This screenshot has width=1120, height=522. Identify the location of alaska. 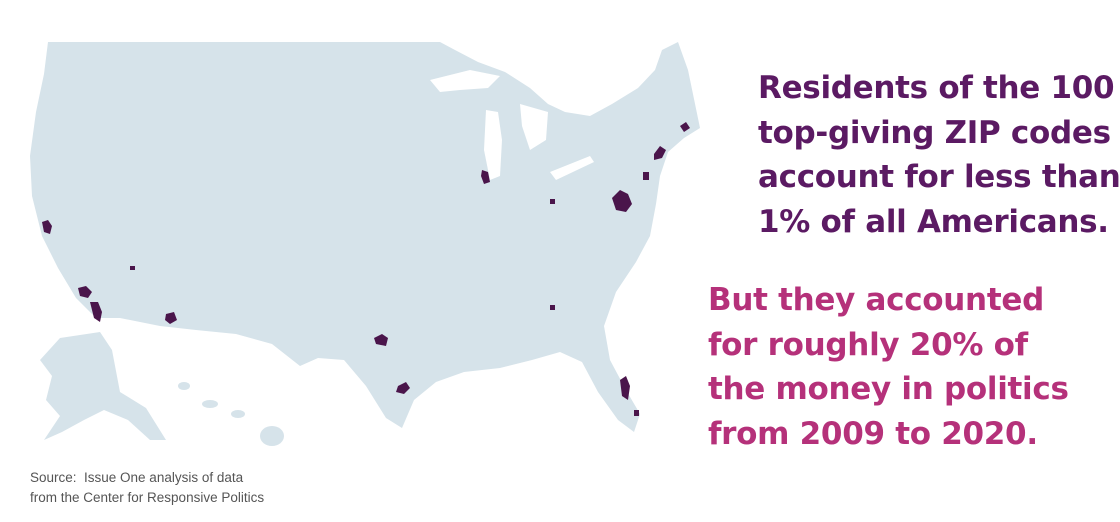
(103, 386).